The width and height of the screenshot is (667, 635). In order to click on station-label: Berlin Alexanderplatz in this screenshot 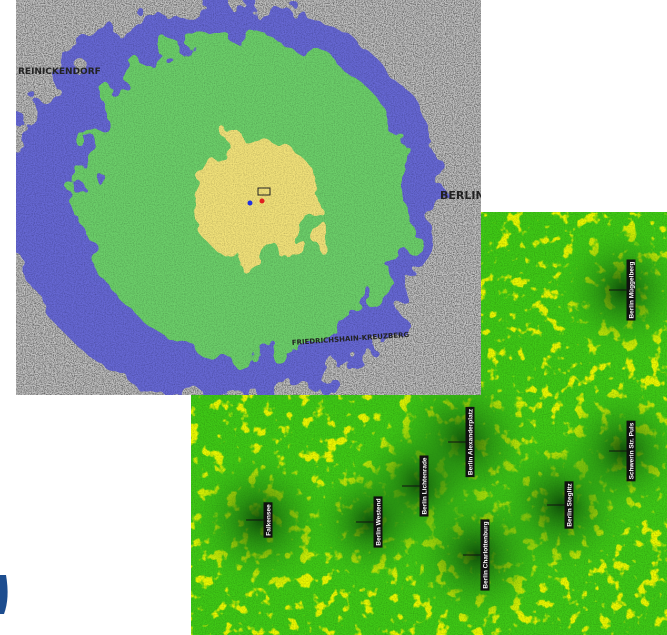, I will do `click(470, 442)`.